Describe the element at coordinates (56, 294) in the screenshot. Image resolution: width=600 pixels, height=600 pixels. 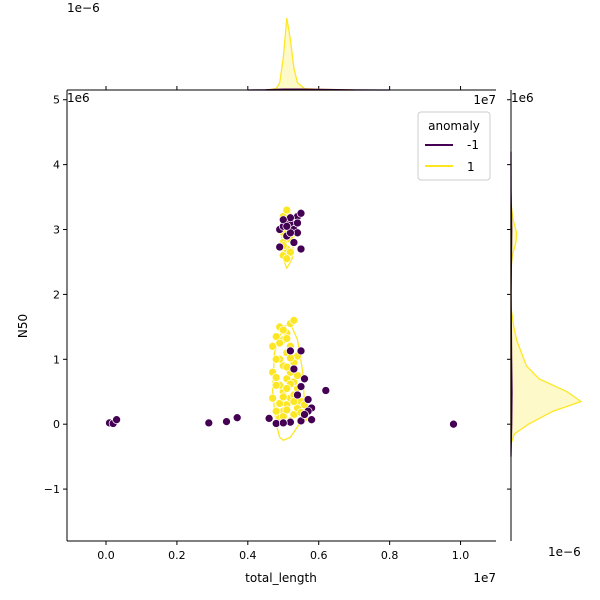
I see `y-tick-label: 2` at that location.